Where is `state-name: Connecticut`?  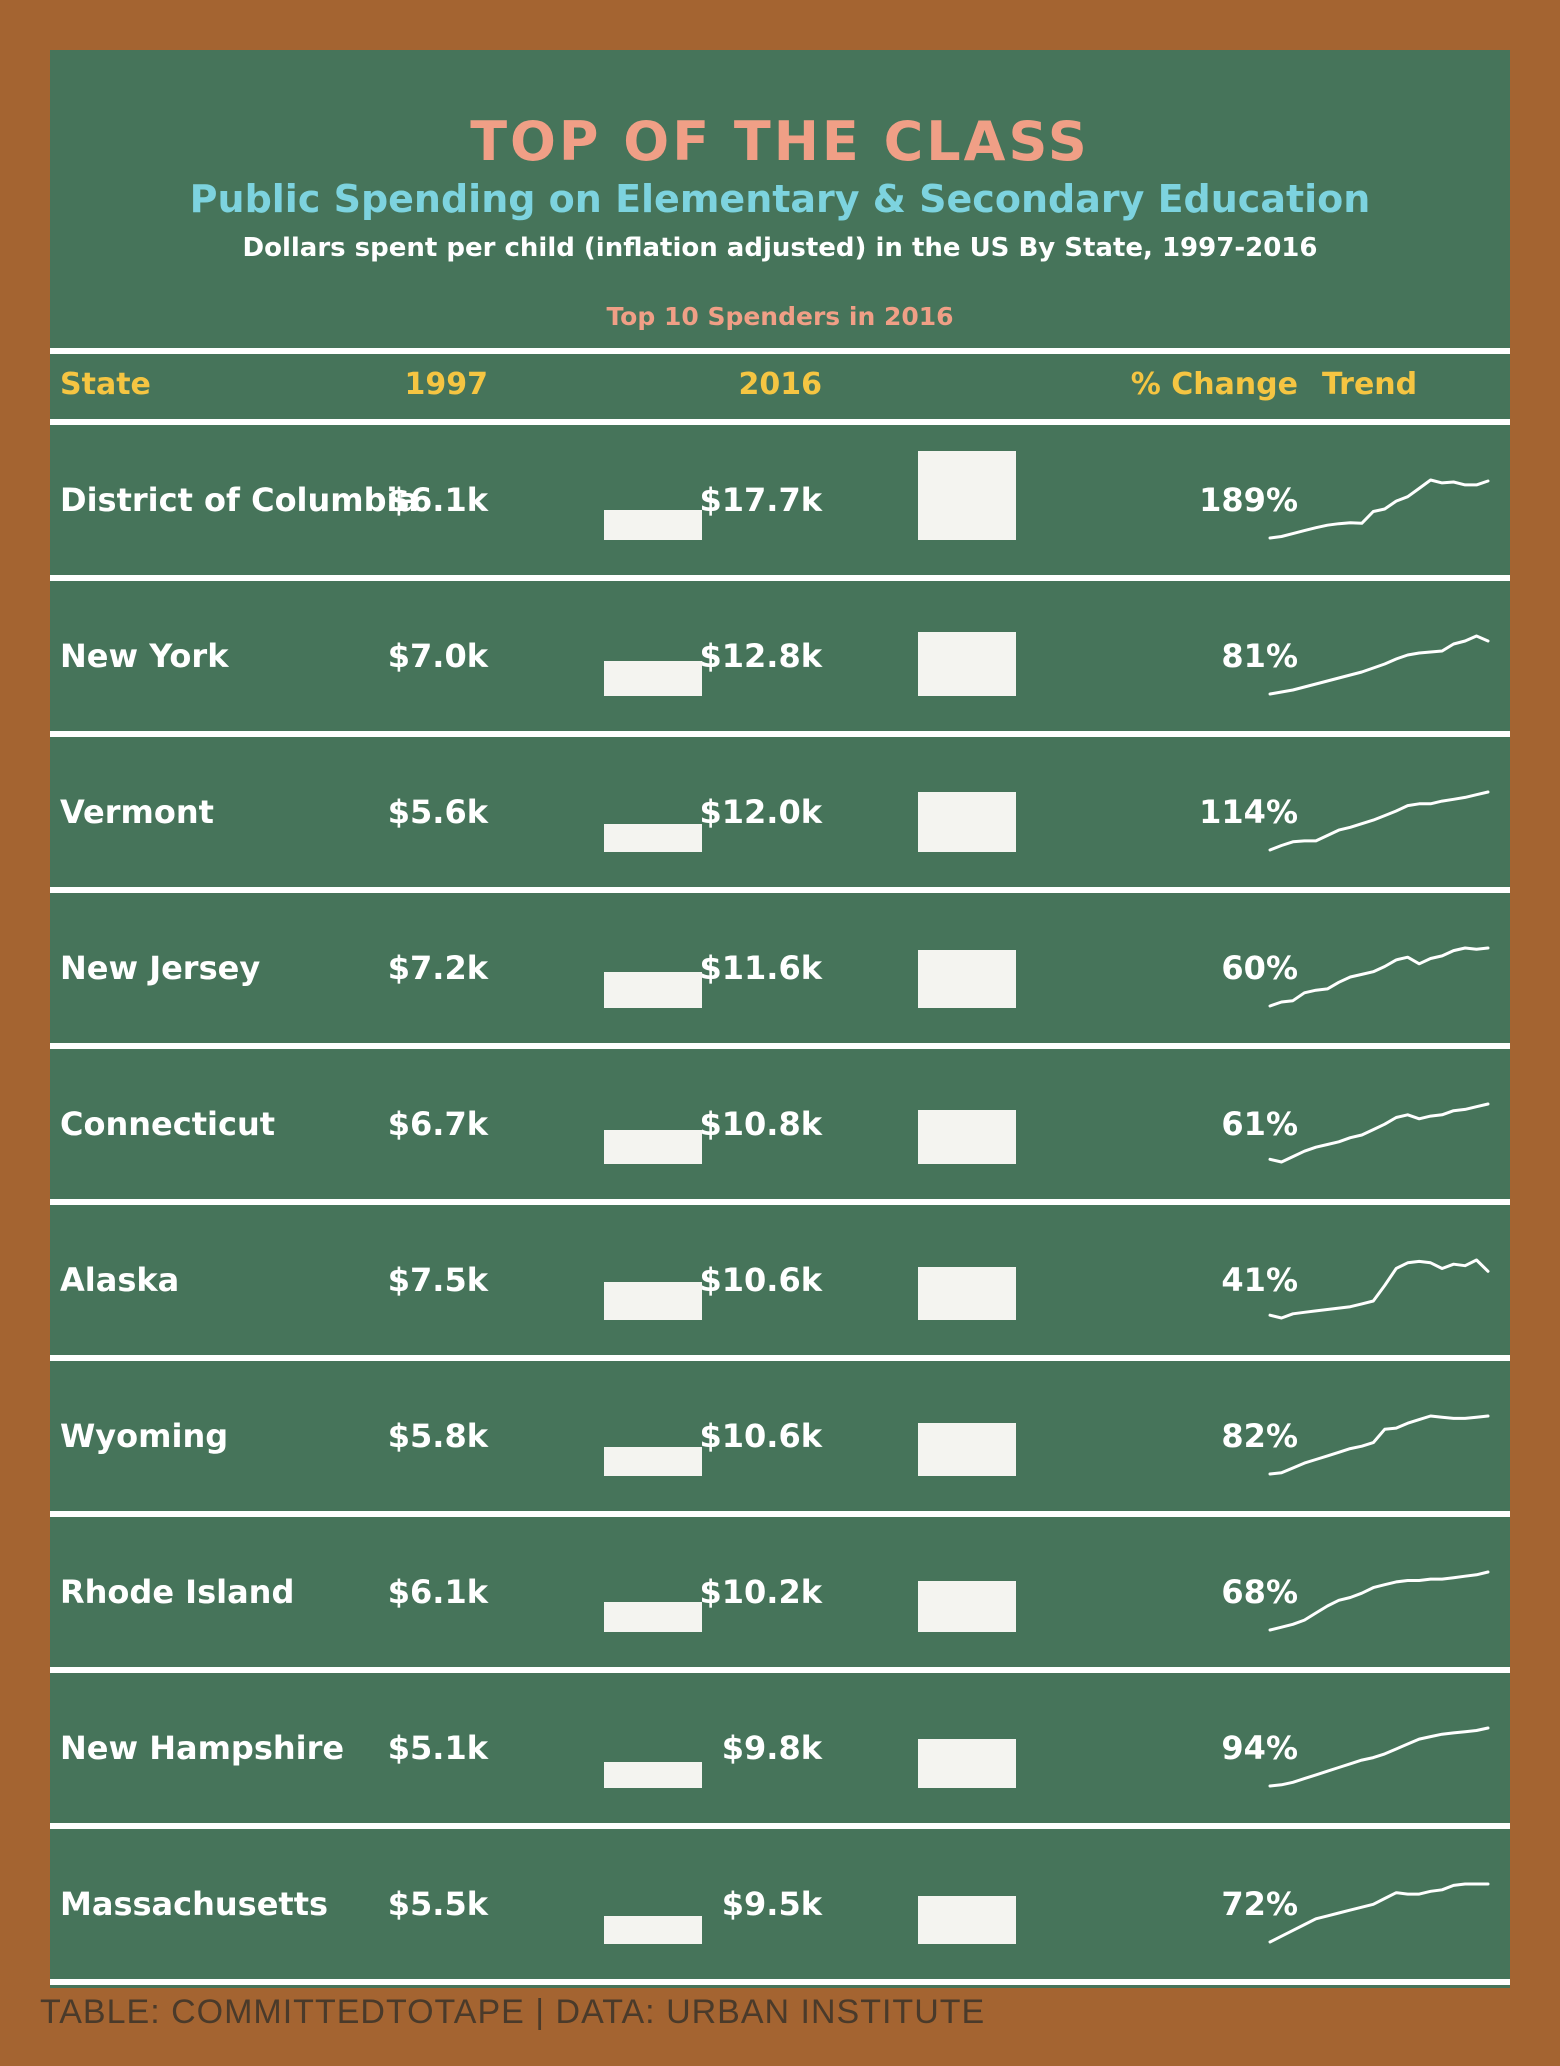 state-name: Connecticut is located at coordinates (168, 1124).